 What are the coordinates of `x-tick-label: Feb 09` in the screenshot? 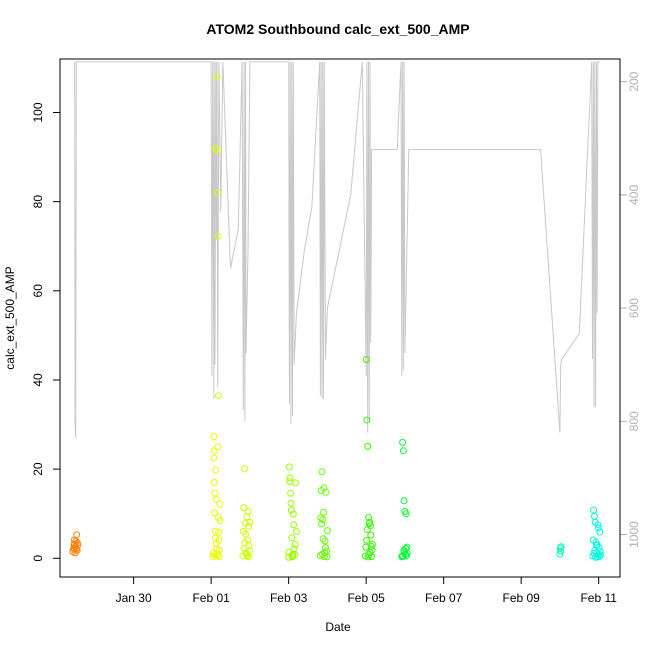 It's located at (521, 598).